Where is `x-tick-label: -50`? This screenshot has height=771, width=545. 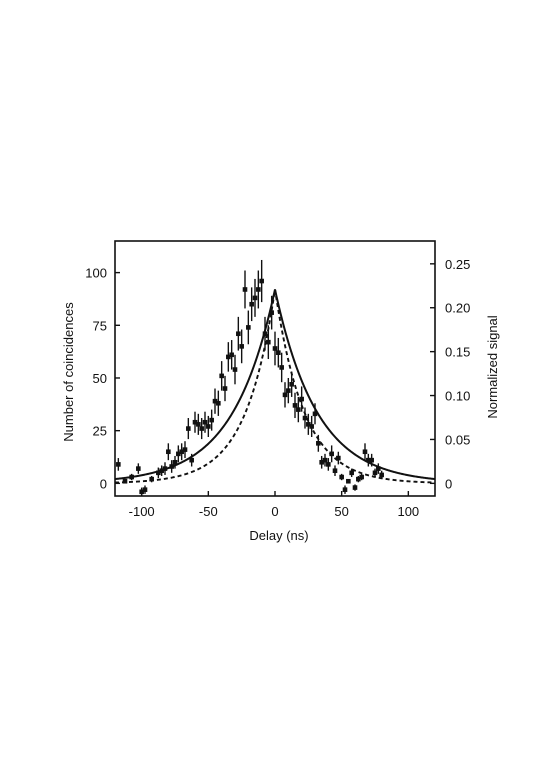 x-tick-label: -50 is located at coordinates (208, 511).